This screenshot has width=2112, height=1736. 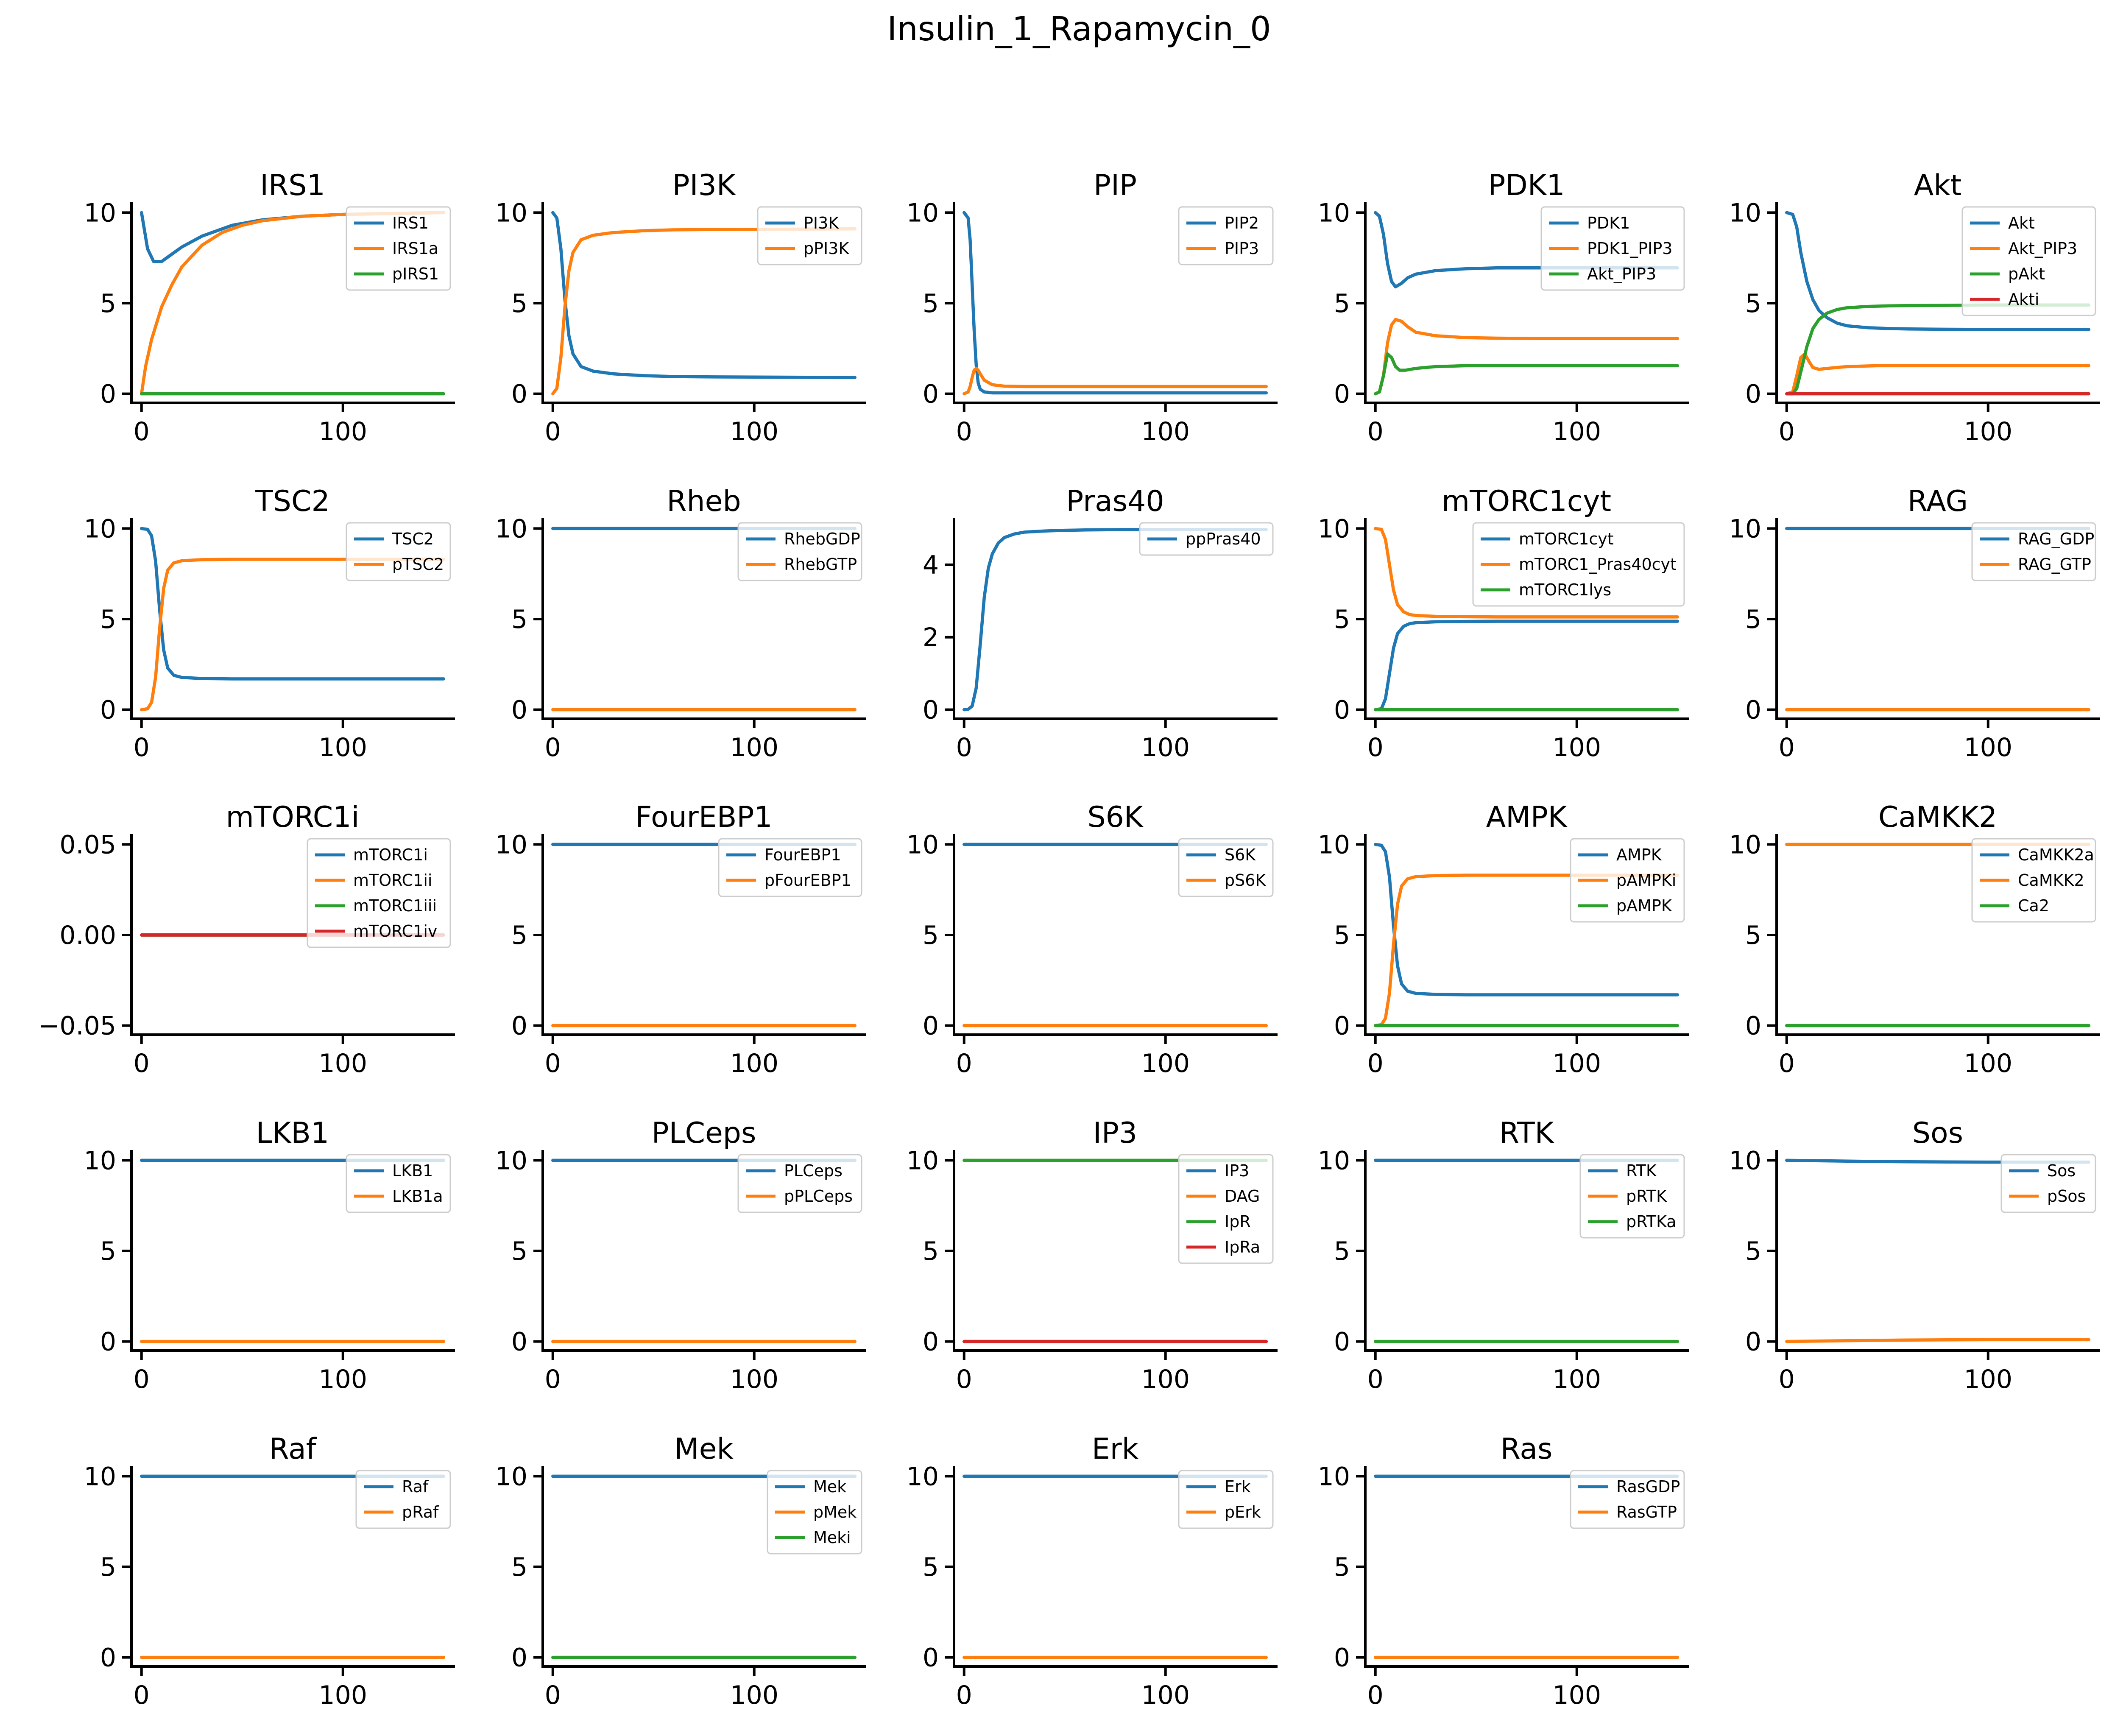 I want to click on legend: Akt Akt_PIP3 pAkt Akti, so click(x=2028, y=261).